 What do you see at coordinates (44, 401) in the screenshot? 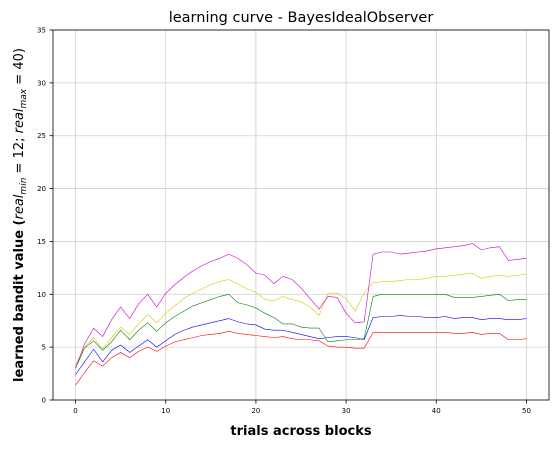
I see `y-tick-label: 0` at bounding box center [44, 401].